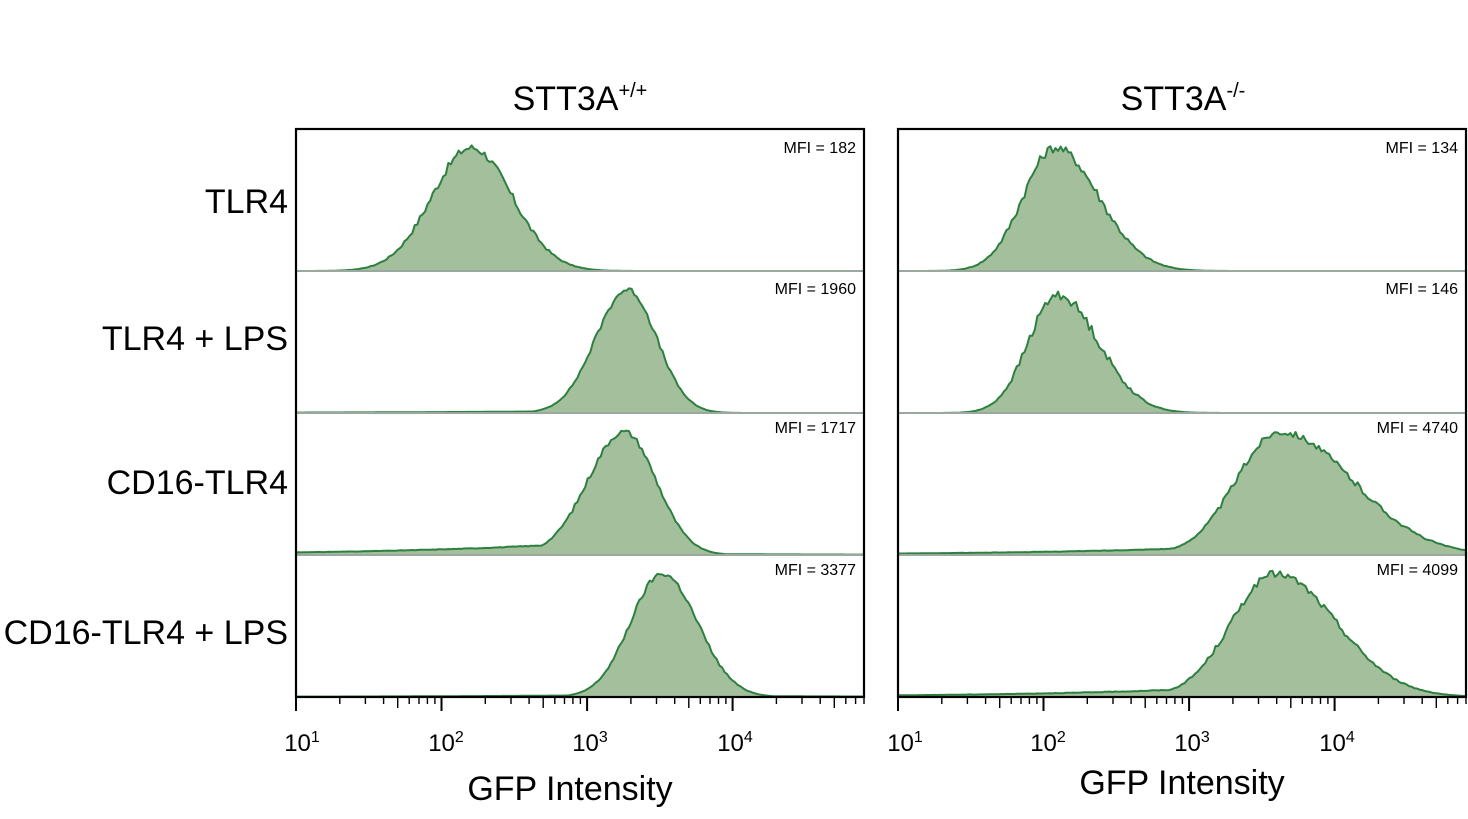 Image resolution: width=1468 pixels, height=819 pixels. I want to click on panel-2-x-axis-label: GFP Intensity, so click(1181, 783).